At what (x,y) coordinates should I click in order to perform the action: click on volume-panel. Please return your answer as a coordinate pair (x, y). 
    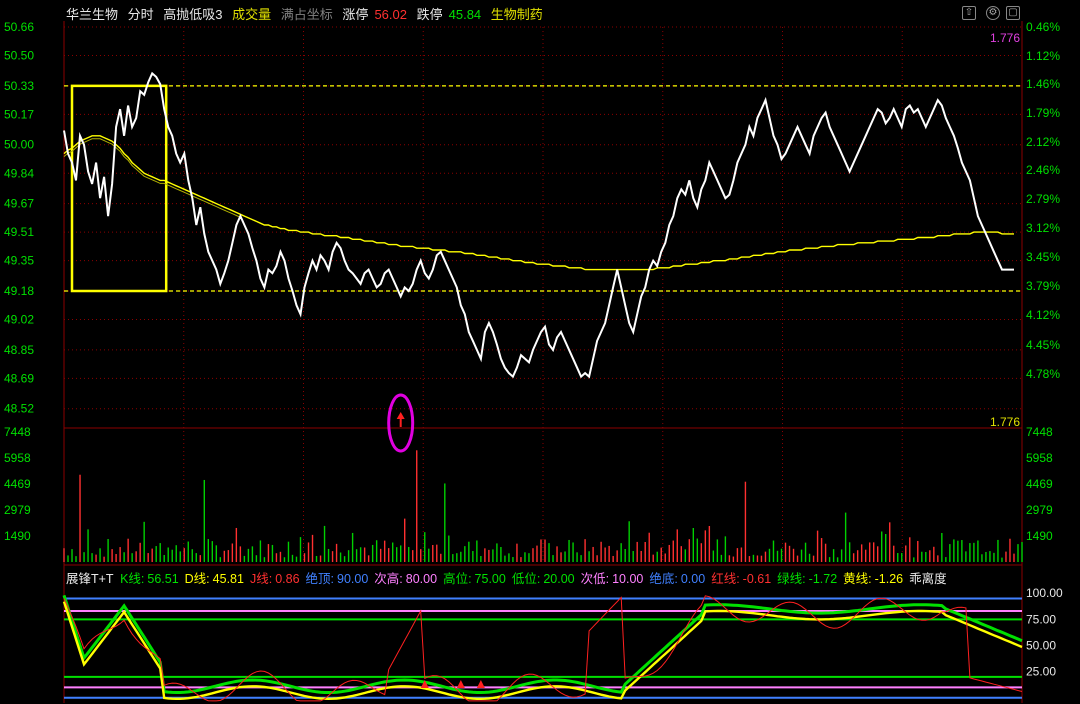
    Looking at the image, I should click on (543, 506).